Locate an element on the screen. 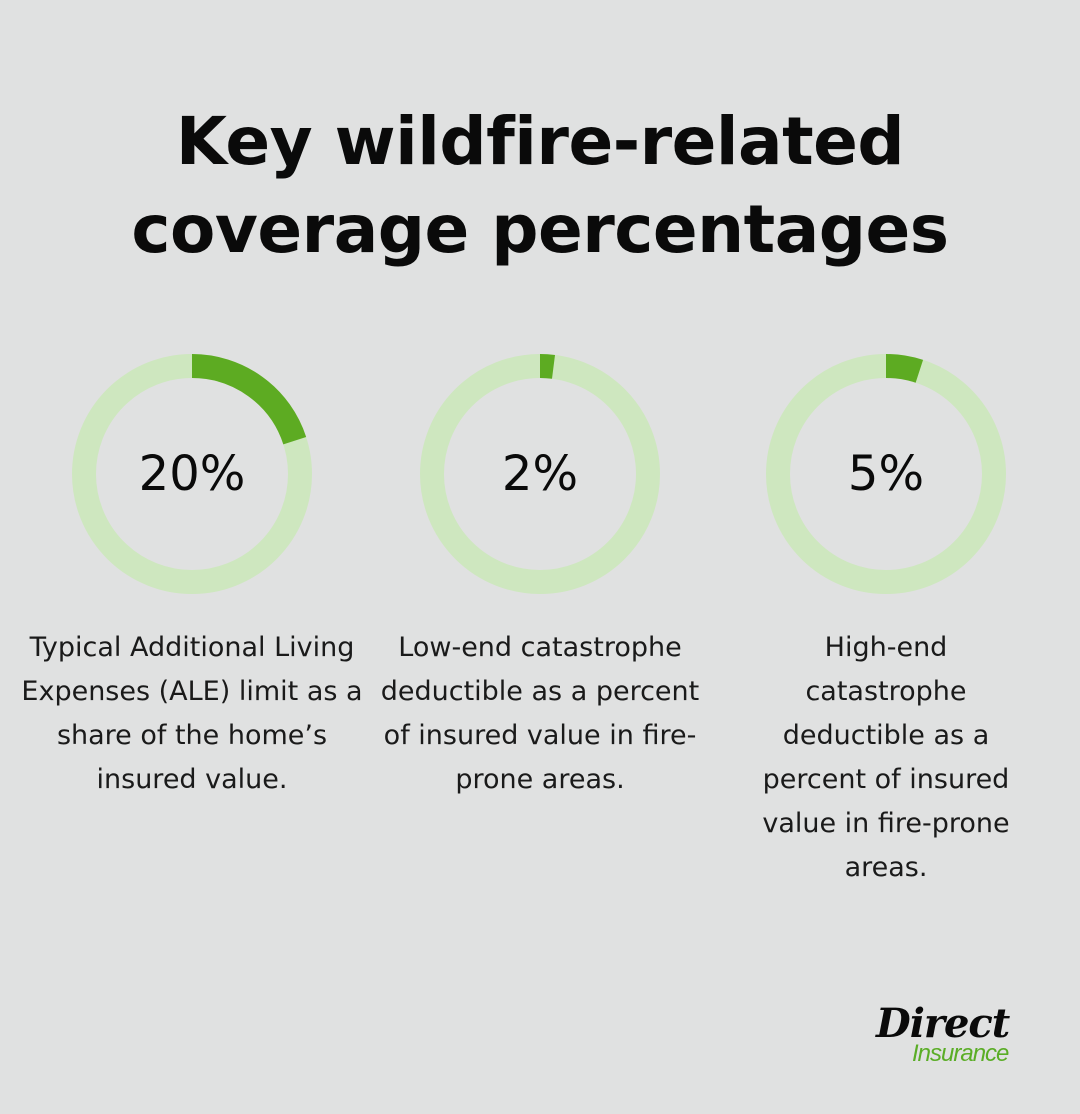 The height and width of the screenshot is (1114, 1080). stat-value: 5% is located at coordinates (886, 474).